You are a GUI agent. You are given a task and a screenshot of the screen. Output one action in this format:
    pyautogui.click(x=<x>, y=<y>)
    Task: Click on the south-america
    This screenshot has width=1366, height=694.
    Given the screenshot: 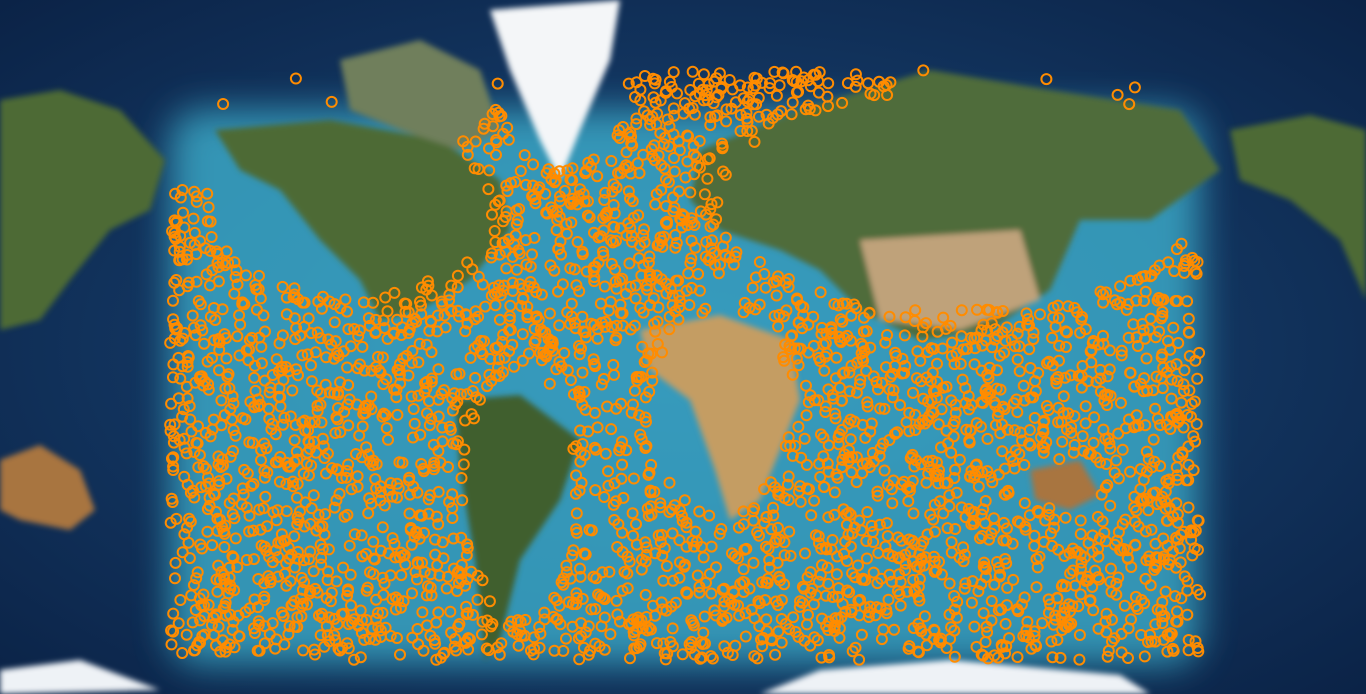 What is the action you would take?
    pyautogui.click(x=517, y=527)
    